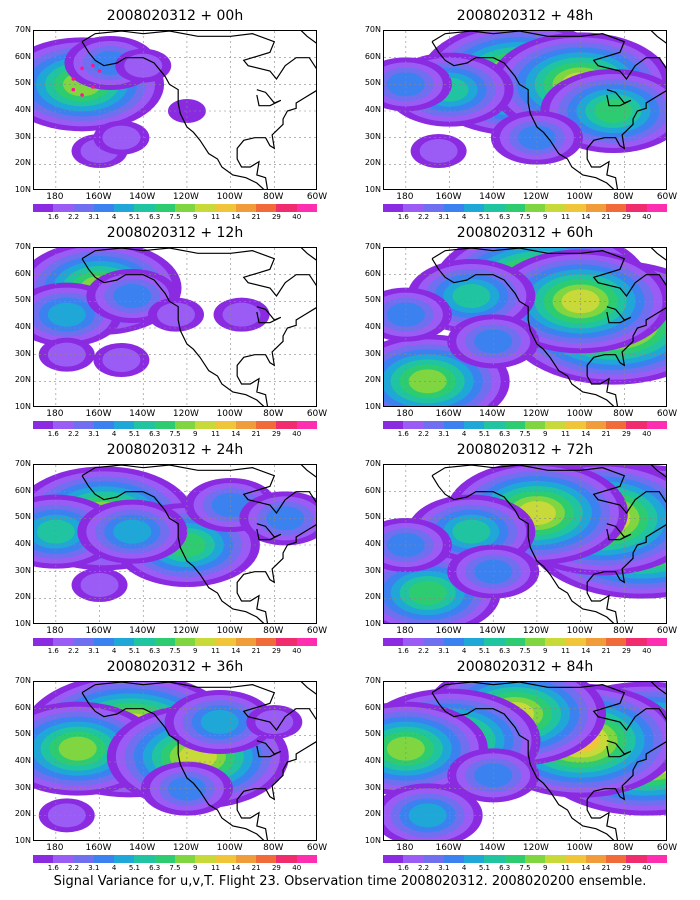  Describe the element at coordinates (175, 233) in the screenshot. I see `panel-title: 2008020312 + 12h` at that location.